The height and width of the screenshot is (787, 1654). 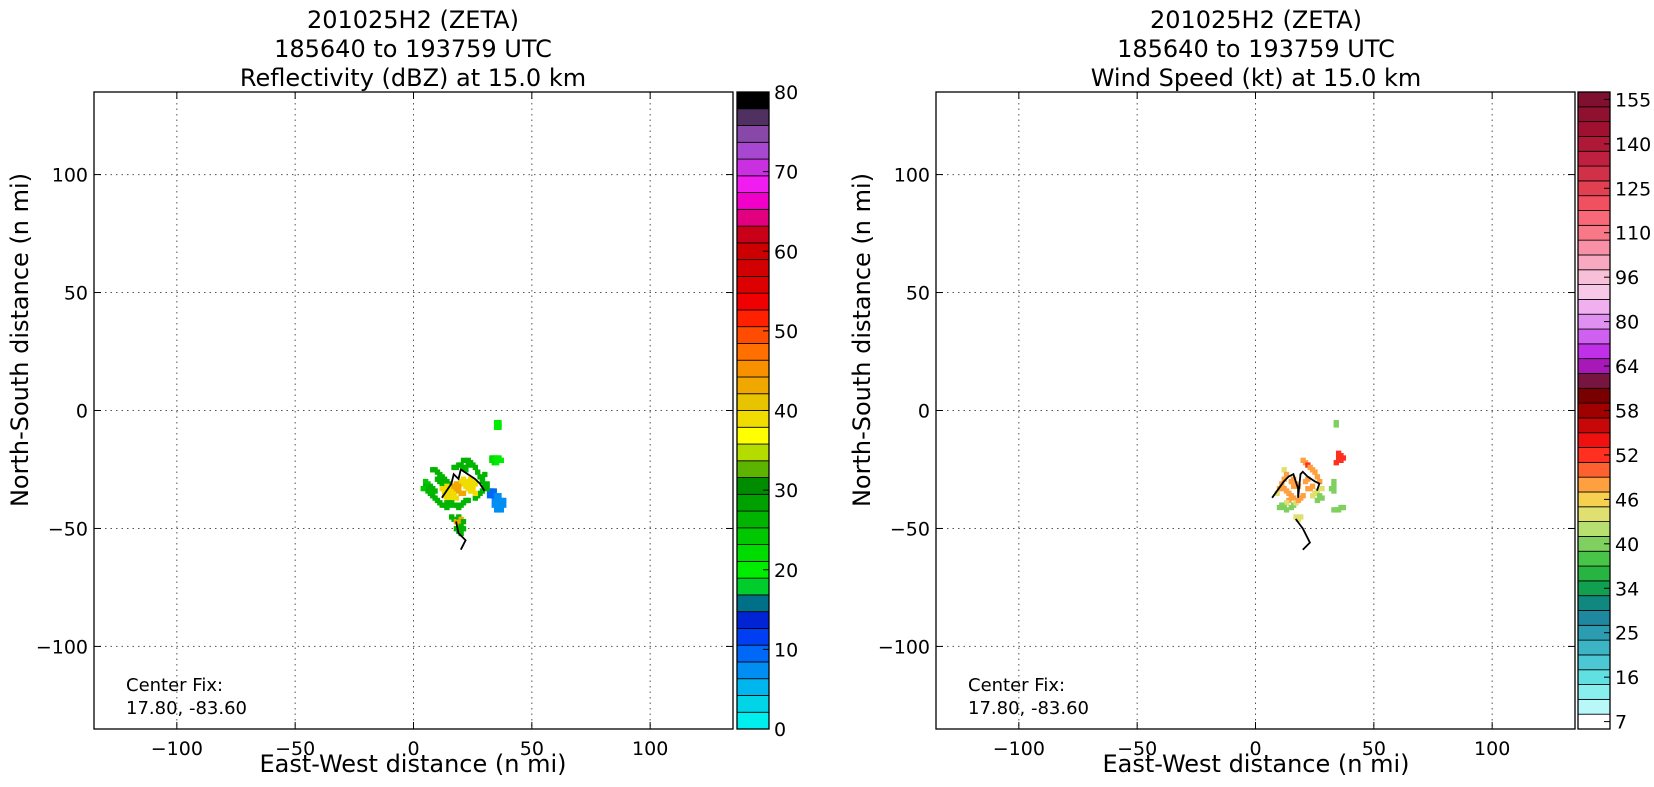 I want to click on colorbar-tick-label: 64, so click(x=1627, y=367).